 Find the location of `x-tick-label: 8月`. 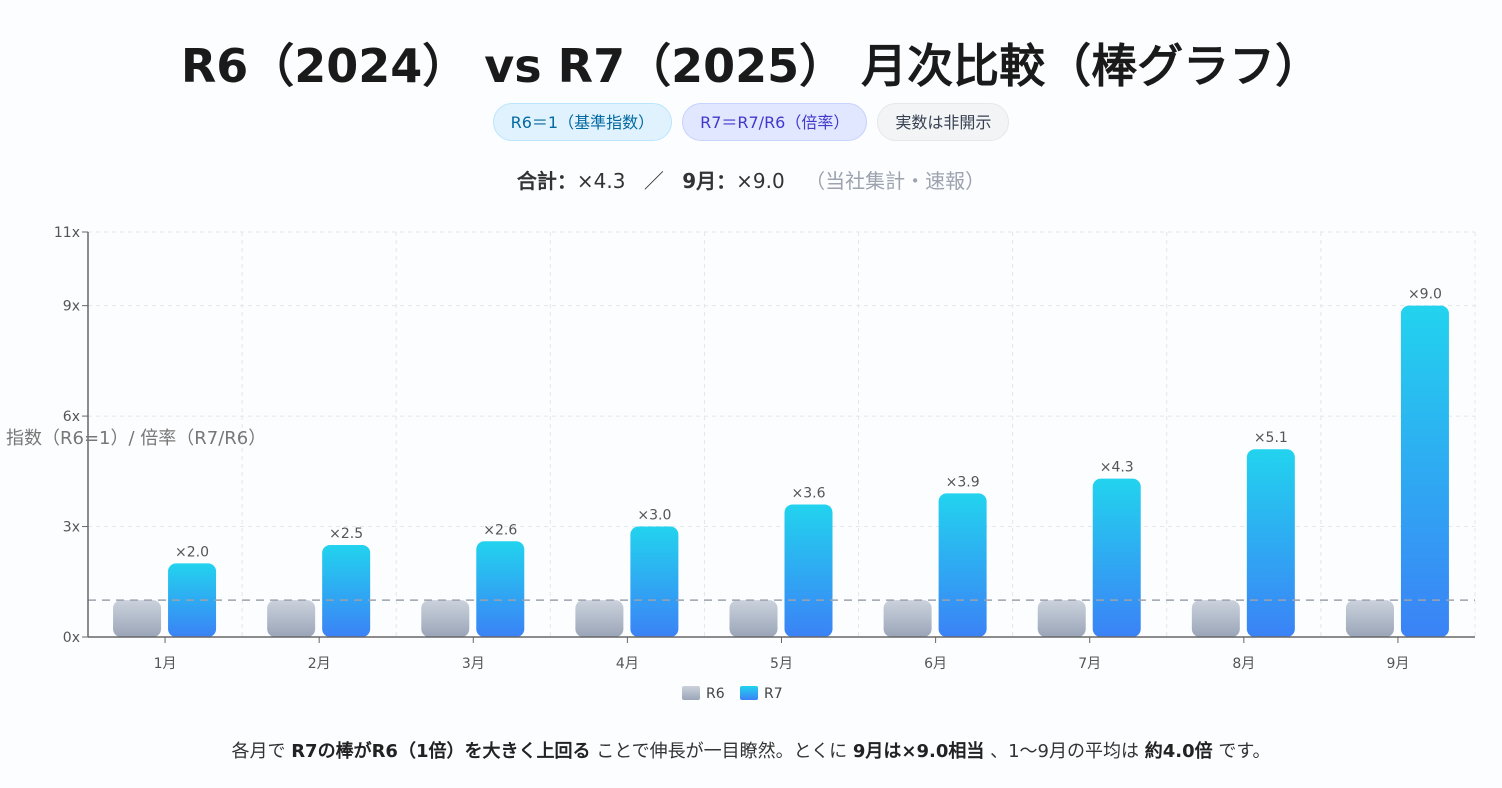

x-tick-label: 8月 is located at coordinates (1243, 664).